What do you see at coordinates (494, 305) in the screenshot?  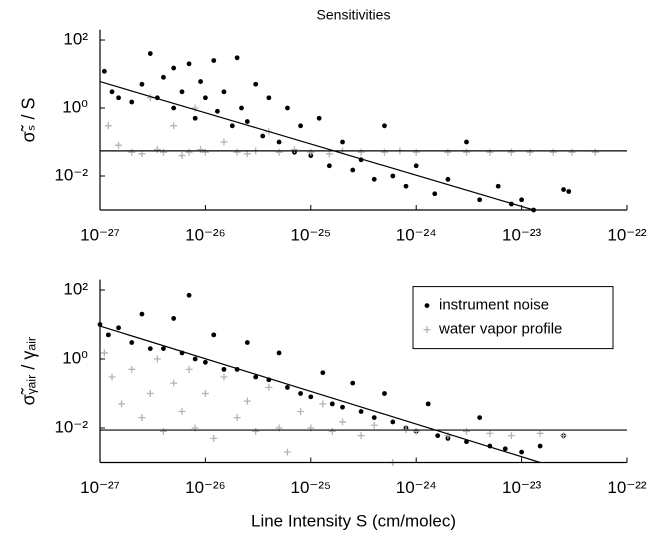 I see `legend-label: instrument noise` at bounding box center [494, 305].